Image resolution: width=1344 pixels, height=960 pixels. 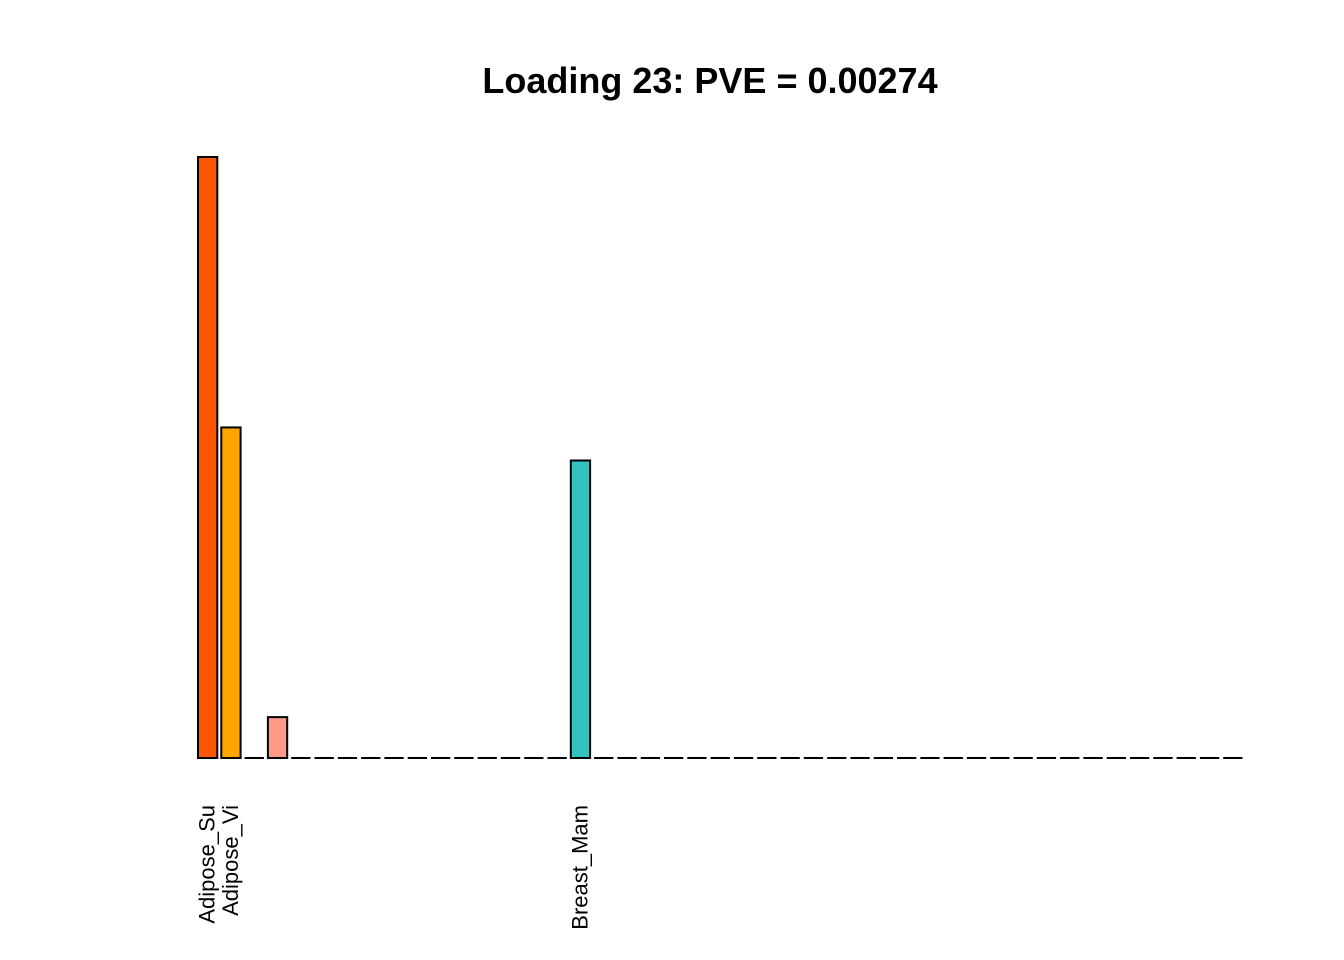 I want to click on bar-Adipose_Vi, so click(x=231, y=592).